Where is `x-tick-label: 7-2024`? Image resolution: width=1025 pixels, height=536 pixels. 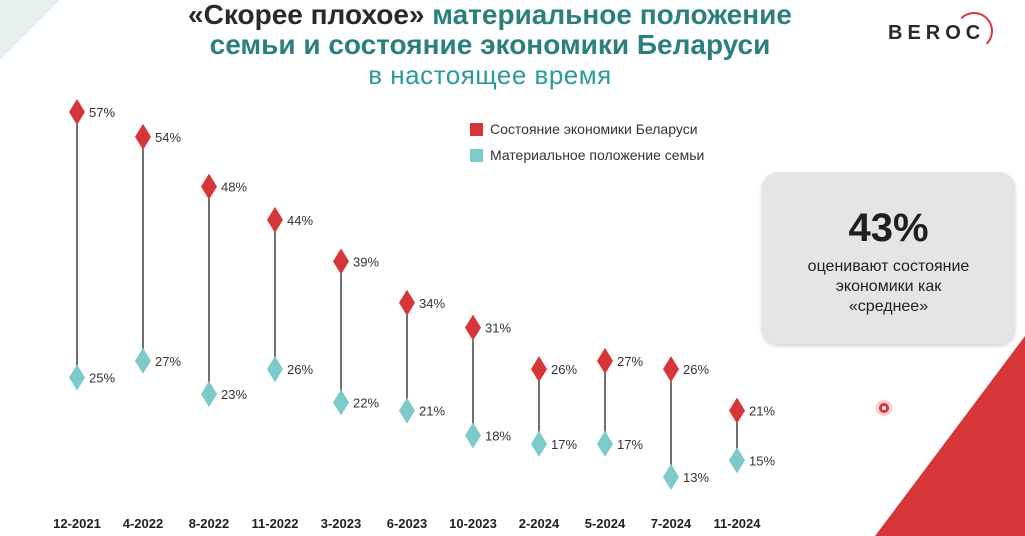 x-tick-label: 7-2024 is located at coordinates (671, 523).